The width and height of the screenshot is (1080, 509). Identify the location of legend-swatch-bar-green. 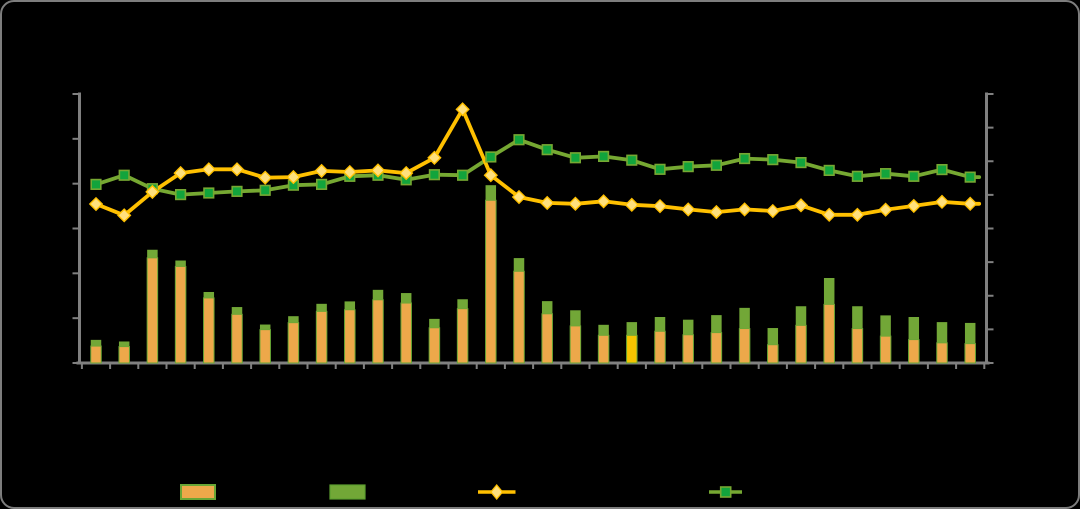
(347, 492).